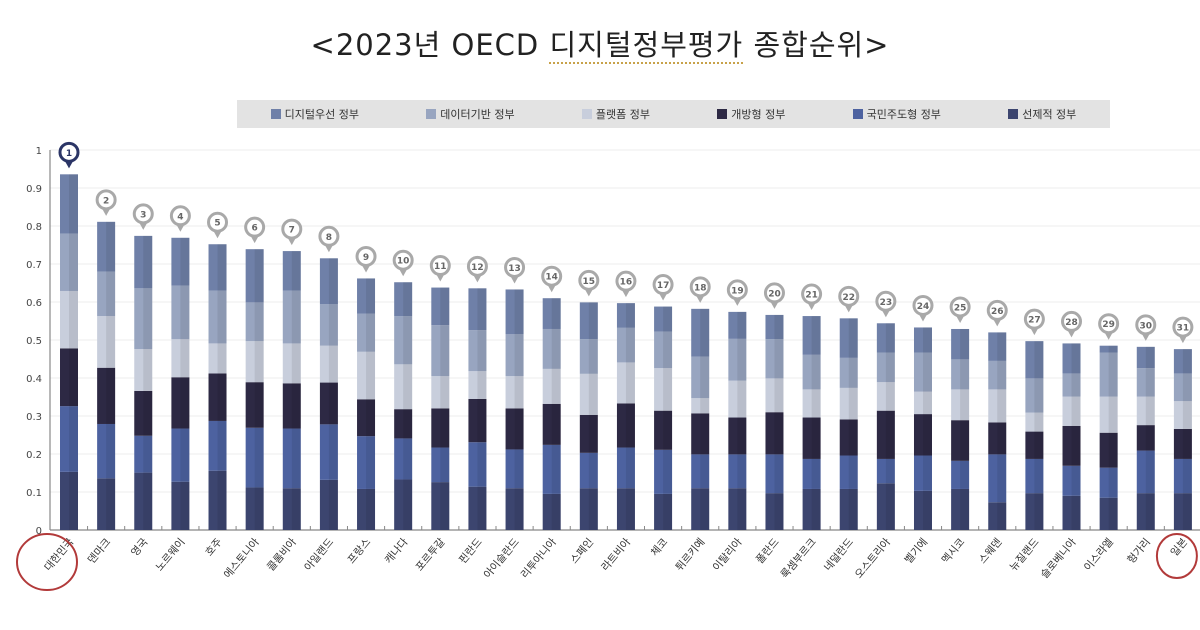  What do you see at coordinates (34, 493) in the screenshot?
I see `y-tick-label: 0.1` at bounding box center [34, 493].